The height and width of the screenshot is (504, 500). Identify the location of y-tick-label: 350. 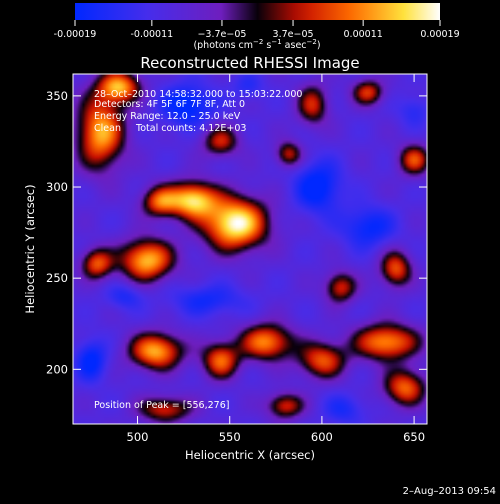
(57, 96).